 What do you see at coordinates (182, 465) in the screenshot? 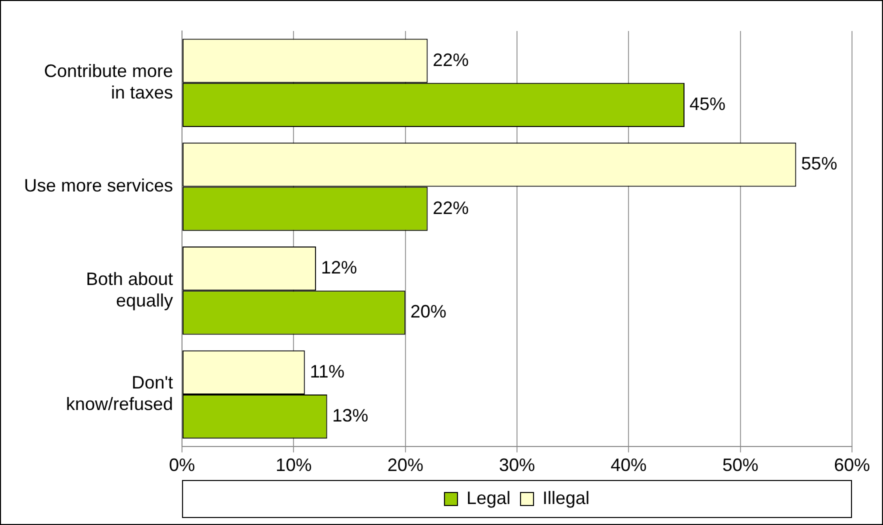
I see `x-tick-label: 0%` at bounding box center [182, 465].